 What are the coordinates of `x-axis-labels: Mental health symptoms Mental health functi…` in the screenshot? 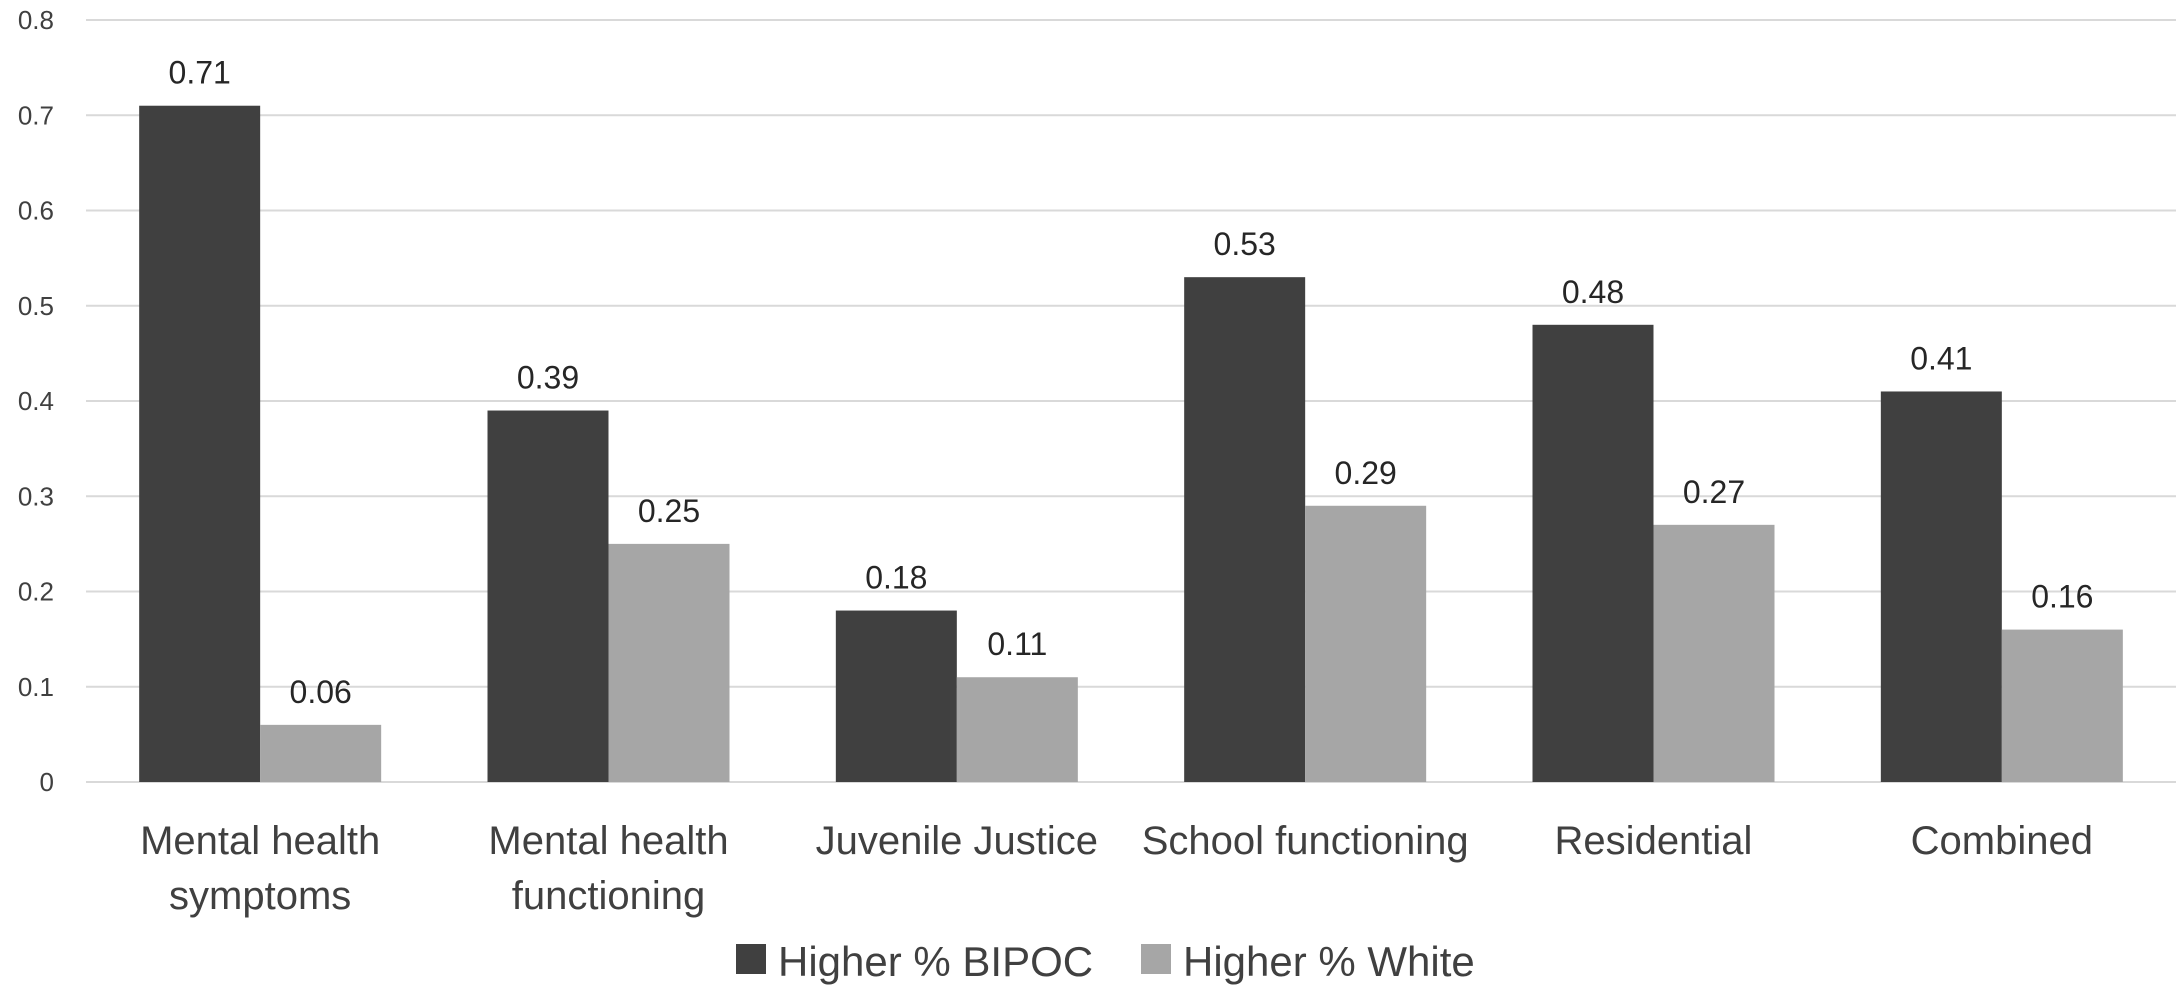 It's located at (1116, 868).